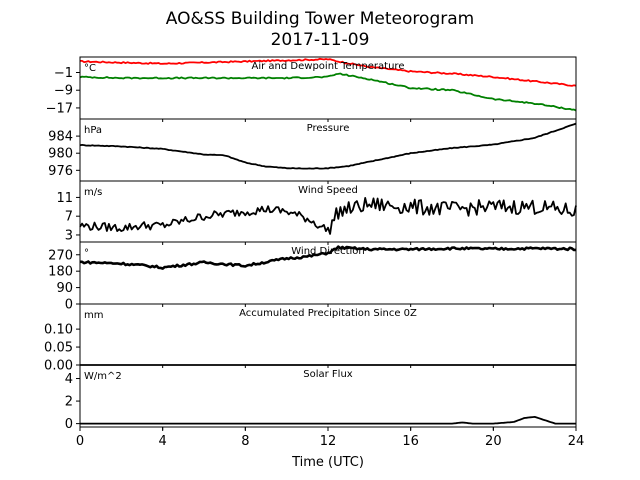 The height and width of the screenshot is (480, 640). What do you see at coordinates (58, 348) in the screenshot?
I see `y-tick-label: 0.05` at bounding box center [58, 348].